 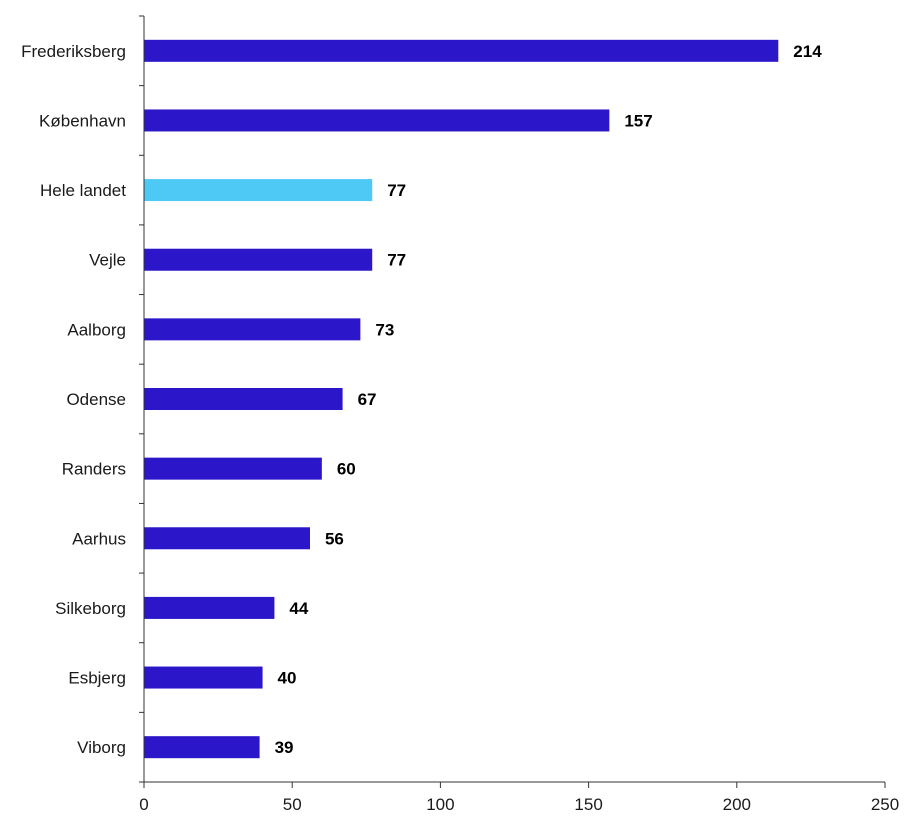 What do you see at coordinates (440, 804) in the screenshot?
I see `x-tick-label: 100` at bounding box center [440, 804].